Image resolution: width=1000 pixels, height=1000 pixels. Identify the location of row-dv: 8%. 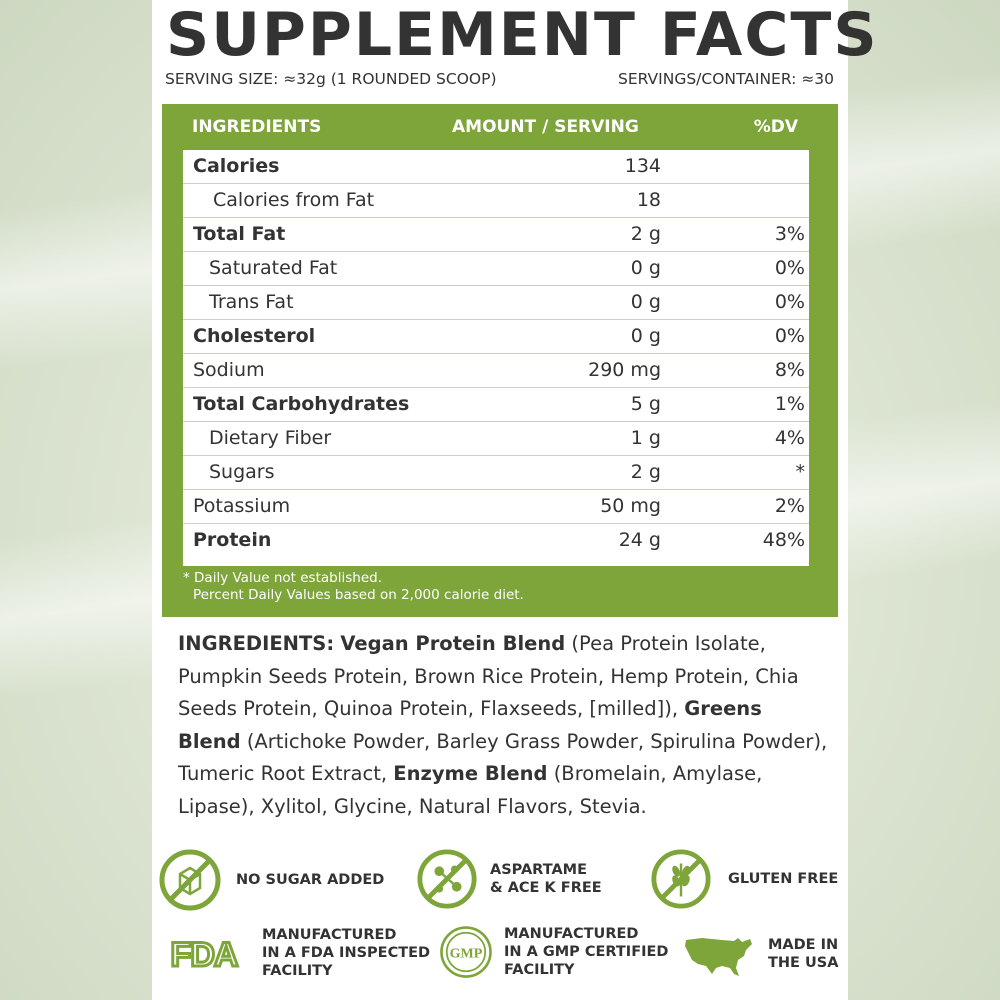
(789, 370).